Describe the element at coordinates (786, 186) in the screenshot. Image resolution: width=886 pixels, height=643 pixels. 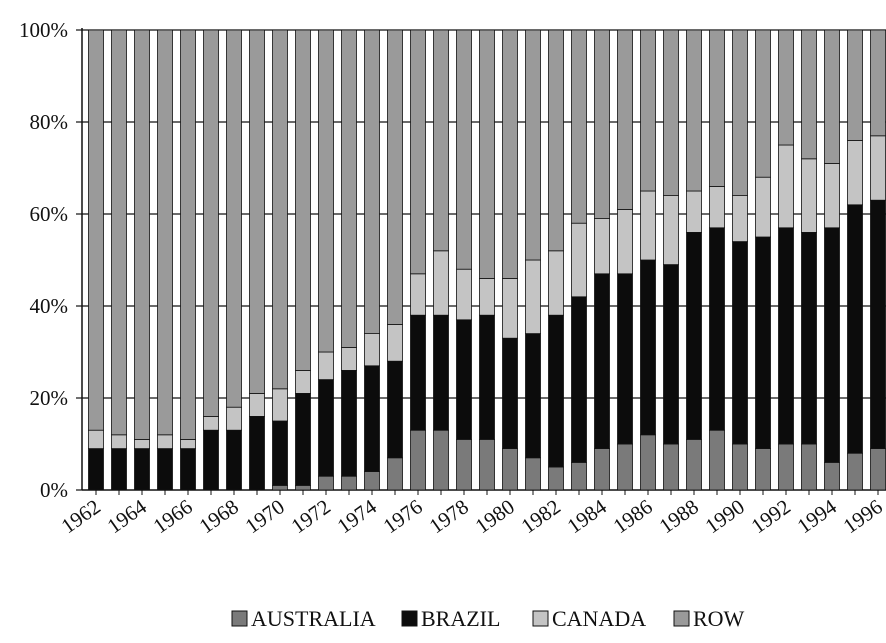
I see `bar-canada-1992` at that location.